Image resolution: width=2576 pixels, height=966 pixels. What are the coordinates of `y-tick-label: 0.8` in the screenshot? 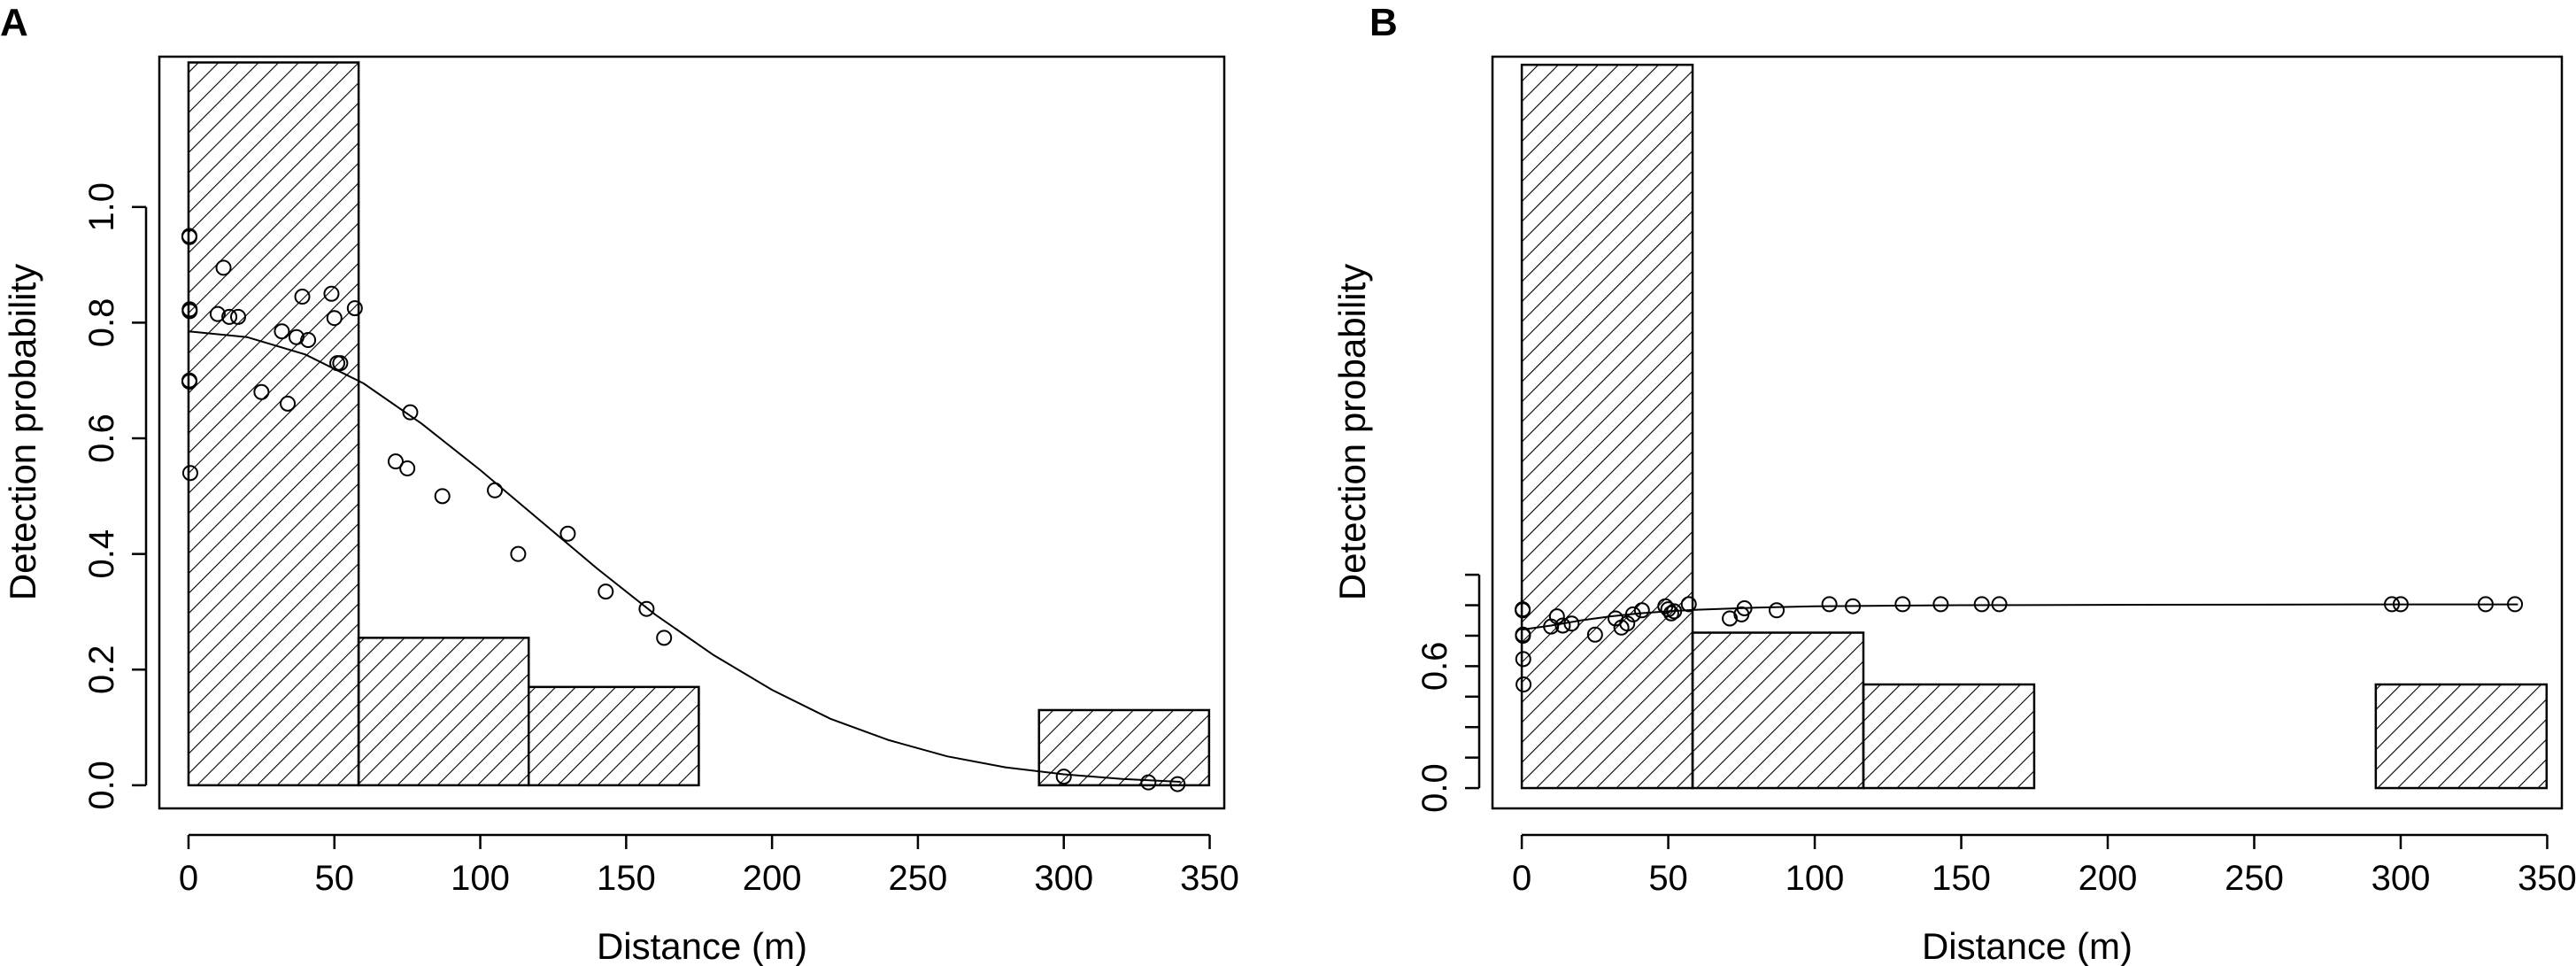 It's located at (101, 323).